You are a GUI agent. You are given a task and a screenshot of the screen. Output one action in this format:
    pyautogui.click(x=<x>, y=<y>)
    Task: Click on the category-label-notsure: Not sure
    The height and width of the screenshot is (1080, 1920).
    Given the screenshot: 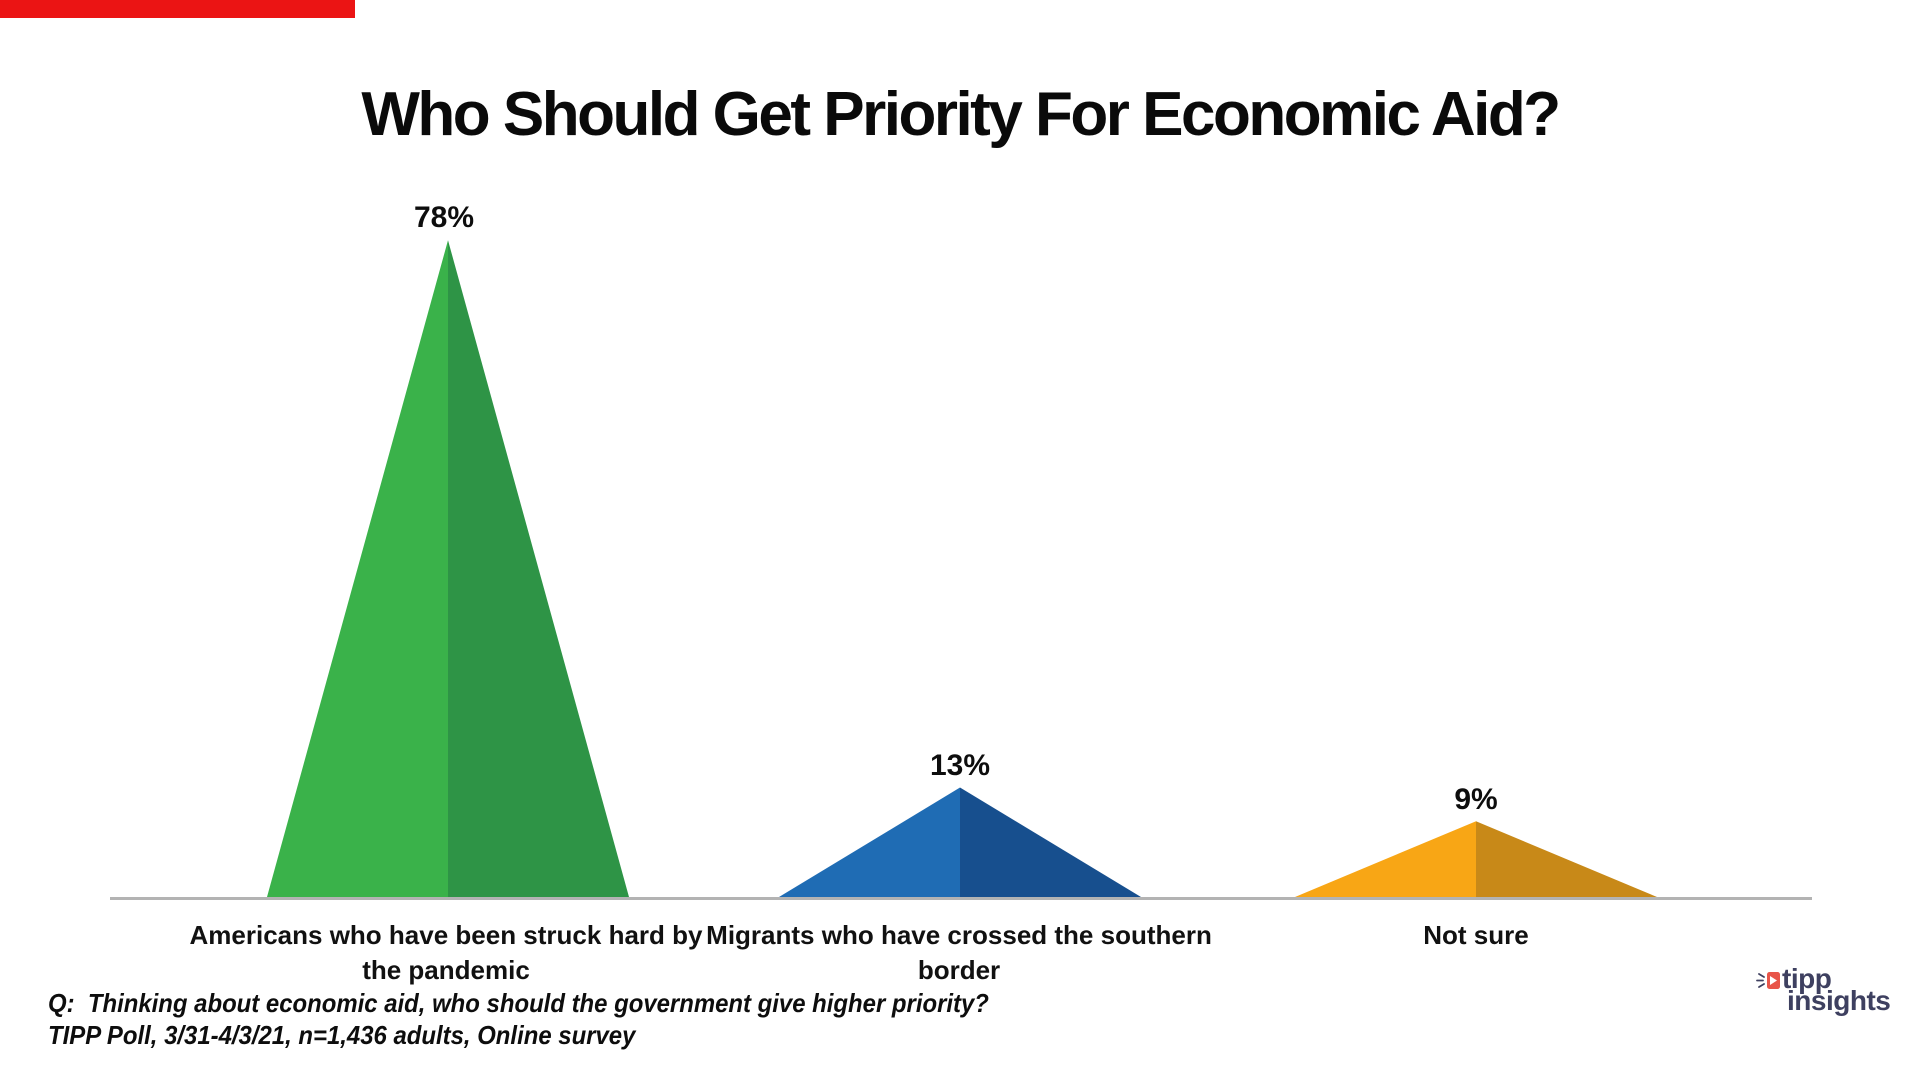 What is the action you would take?
    pyautogui.click(x=1476, y=935)
    